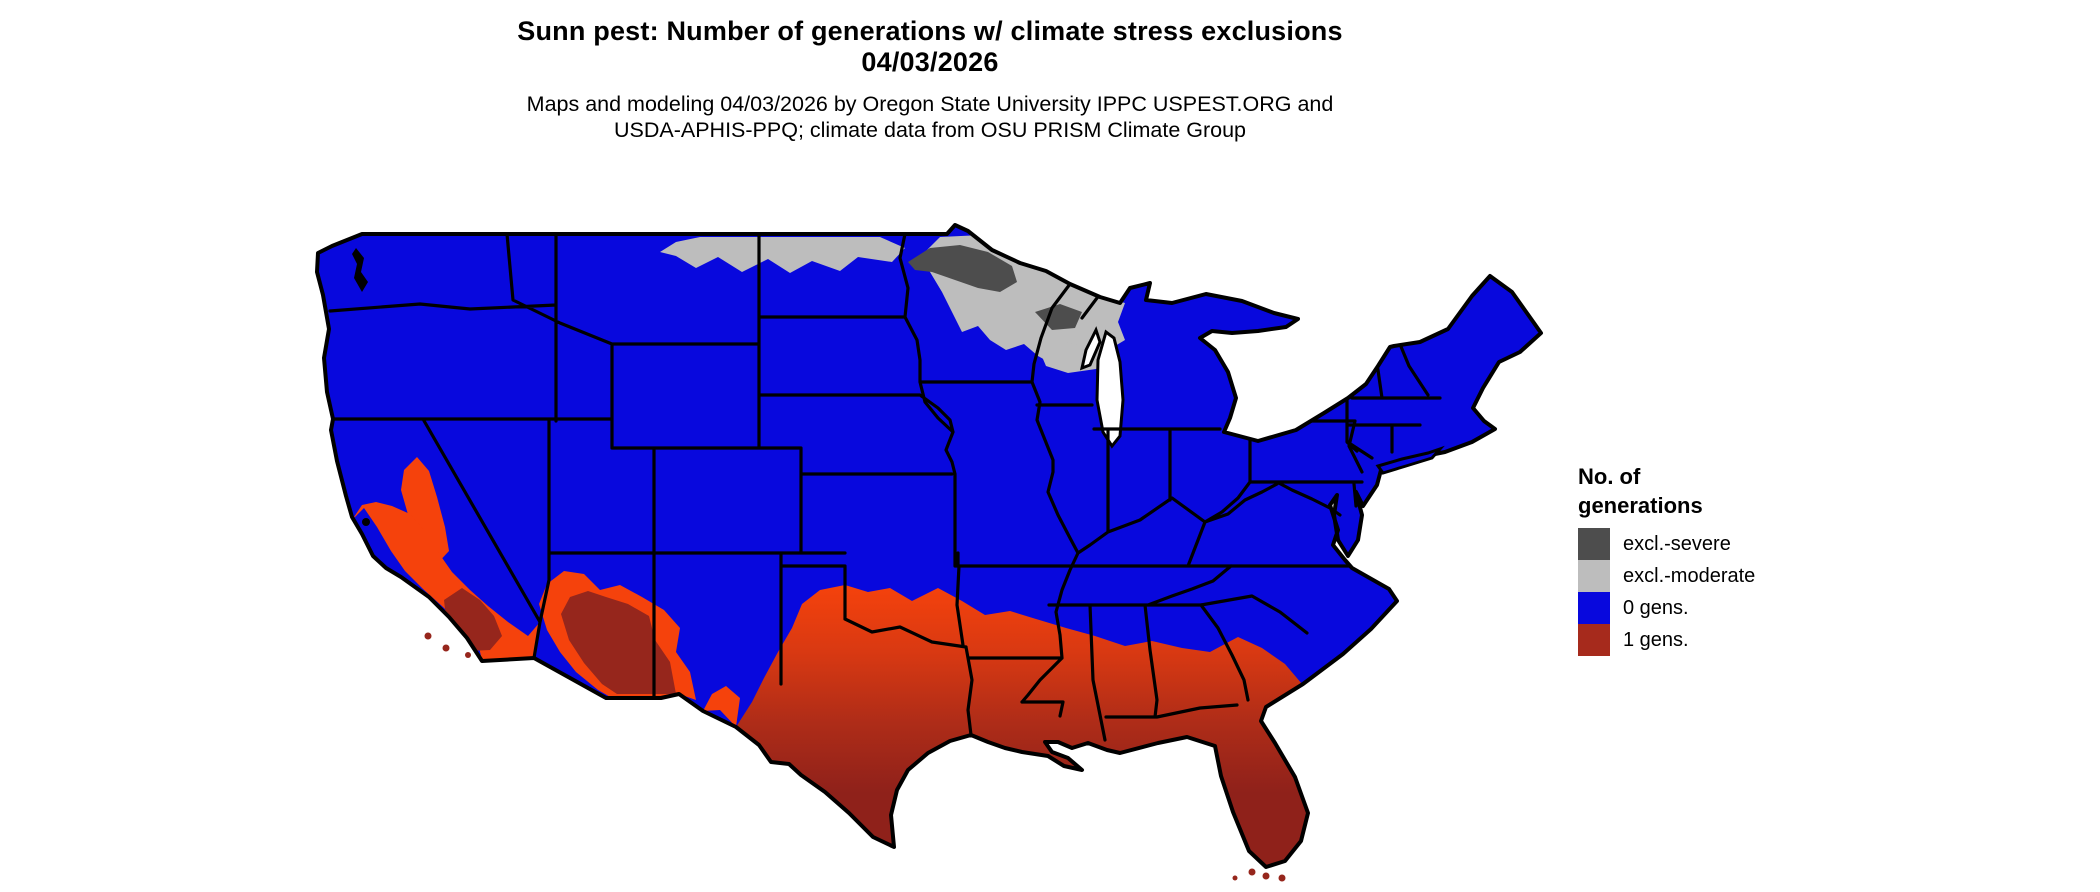 The image size is (2100, 892). What do you see at coordinates (962, 268) in the screenshot?
I see `exclusion-severe-minnesota` at bounding box center [962, 268].